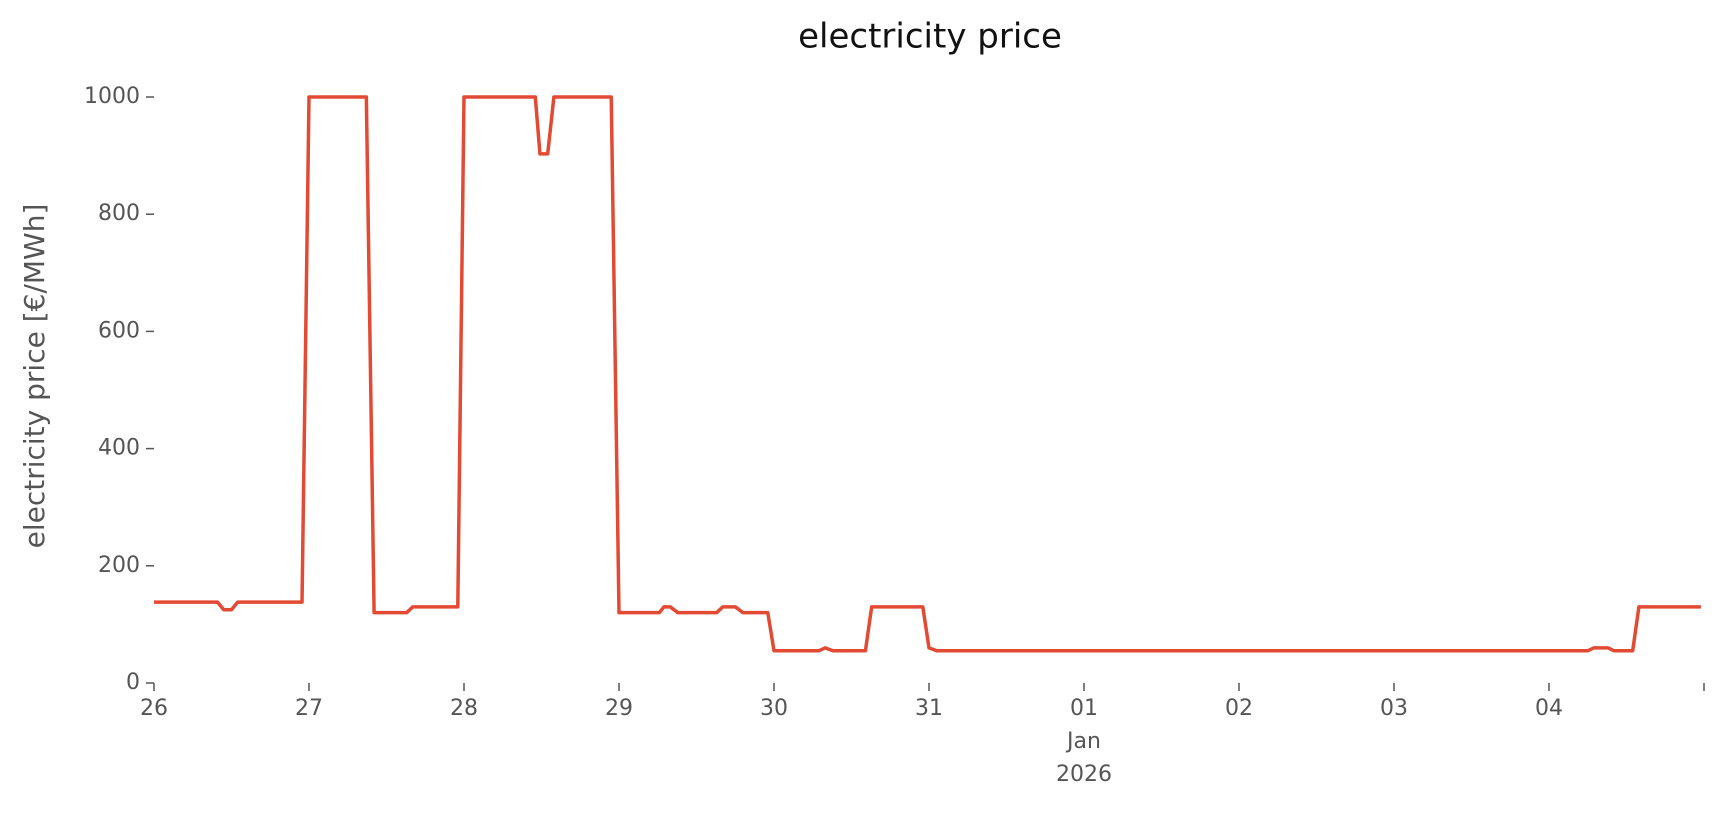 The height and width of the screenshot is (815, 1724). Describe the element at coordinates (133, 682) in the screenshot. I see `y-tick-label: 0` at that location.